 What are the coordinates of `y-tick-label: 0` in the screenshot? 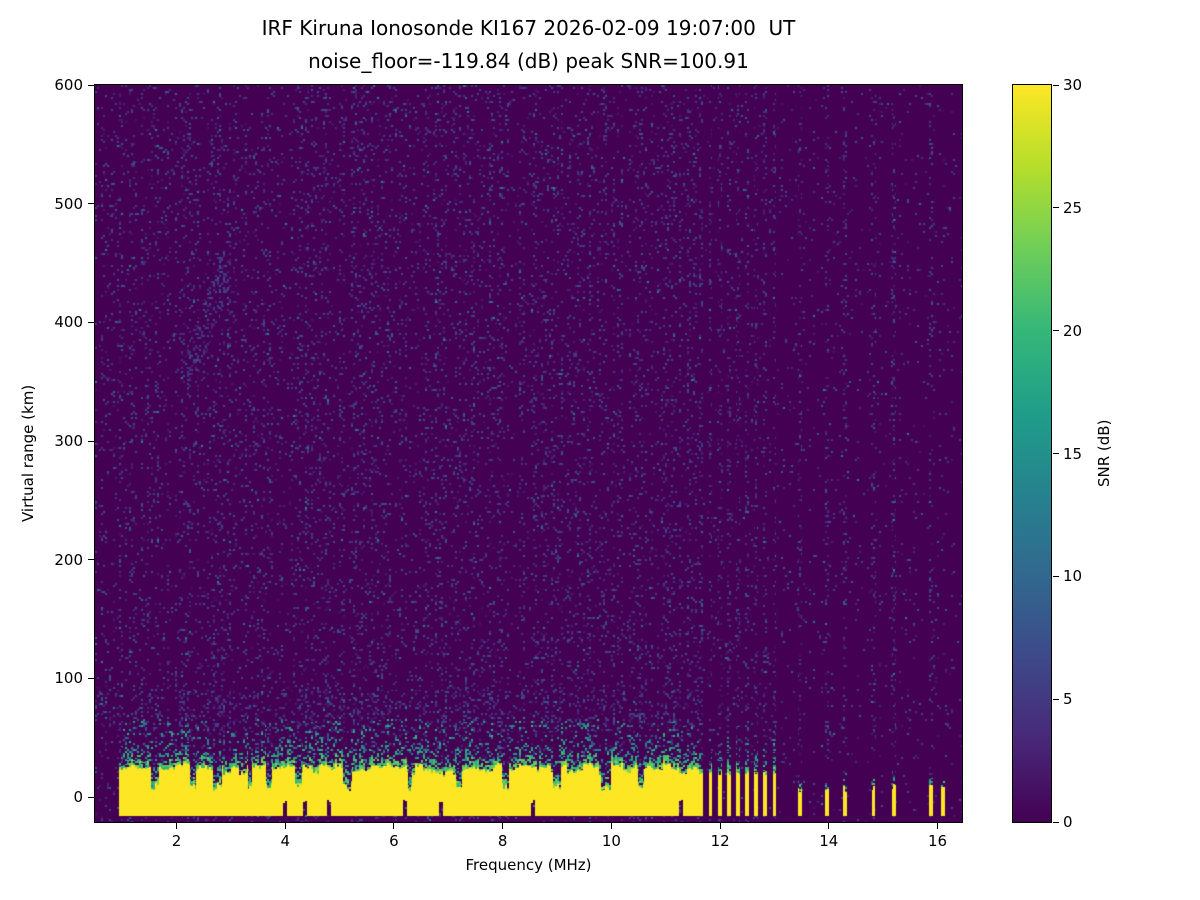 It's located at (78, 797).